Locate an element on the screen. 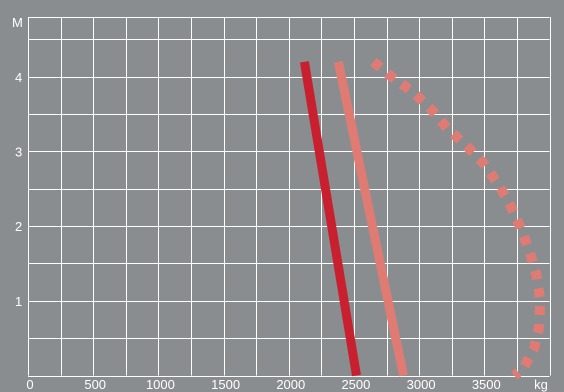 The image size is (564, 392). series-0-line is located at coordinates (330, 219).